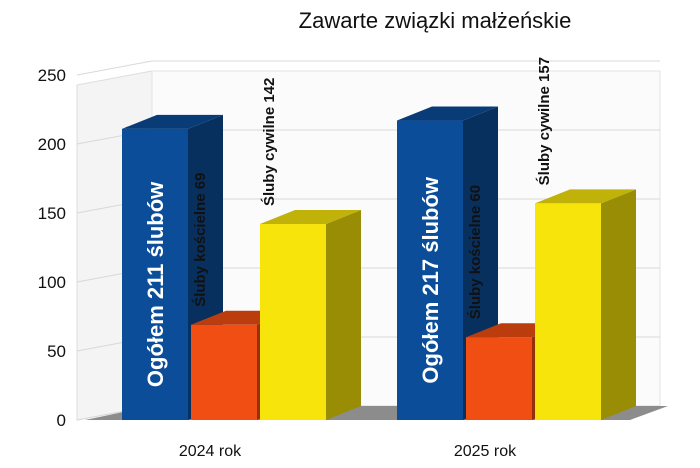  I want to click on bar-label: Śluby kościelne 60, so click(475, 252).